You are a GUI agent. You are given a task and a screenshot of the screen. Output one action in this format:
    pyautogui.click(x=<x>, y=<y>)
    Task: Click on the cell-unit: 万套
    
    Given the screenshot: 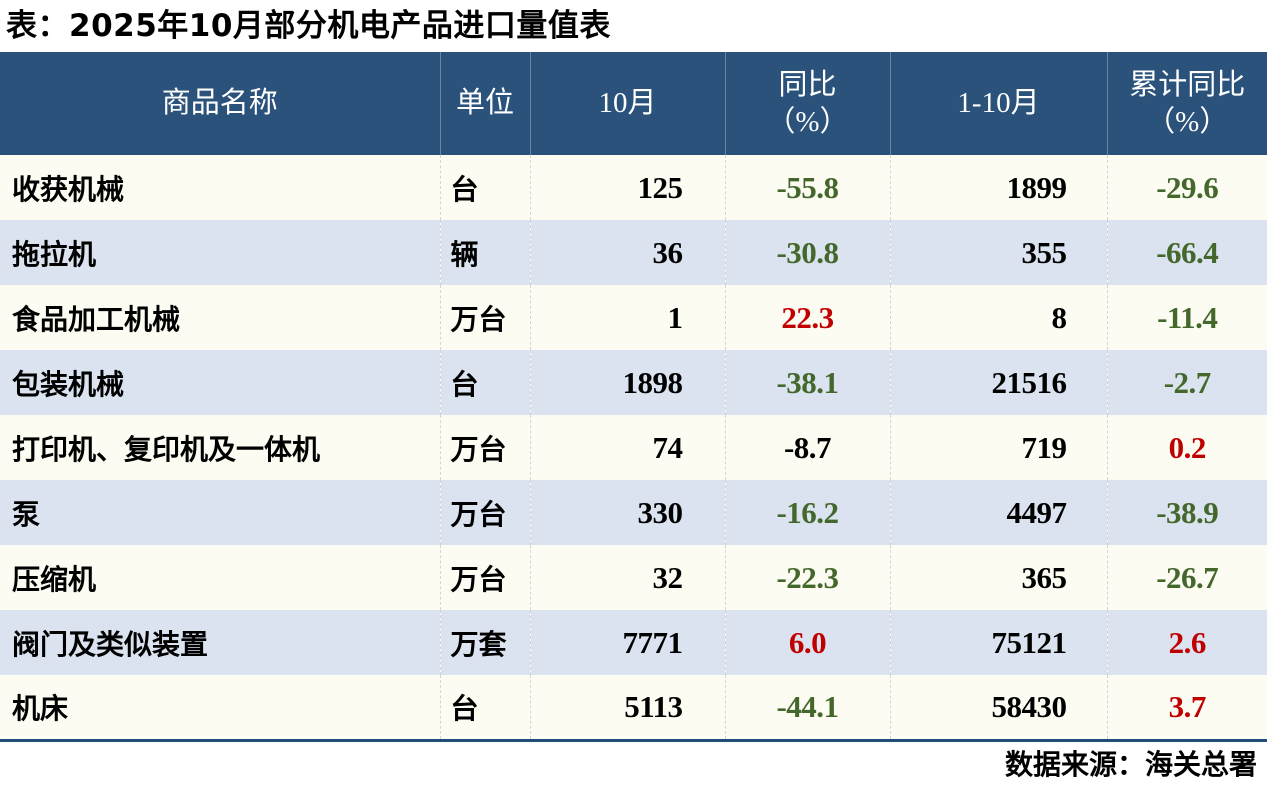 What is the action you would take?
    pyautogui.click(x=484, y=642)
    